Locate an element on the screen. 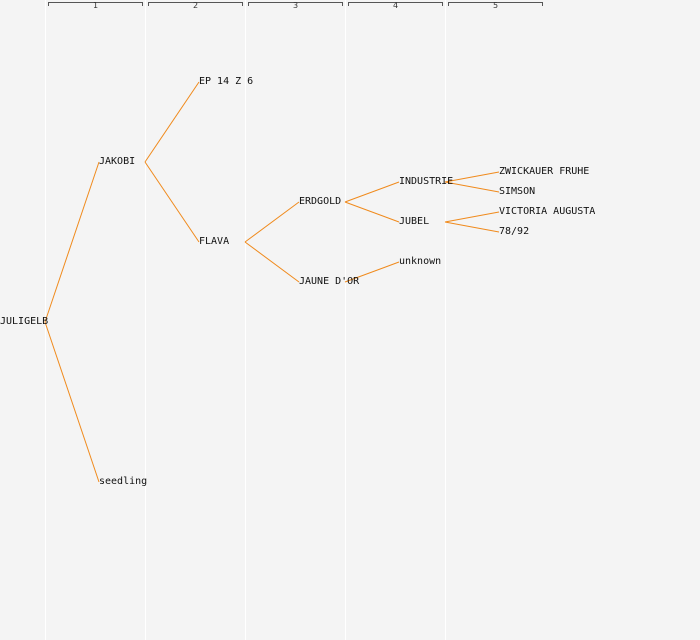 This screenshot has width=700, height=640. node-jakobi: JAKOBI is located at coordinates (117, 161).